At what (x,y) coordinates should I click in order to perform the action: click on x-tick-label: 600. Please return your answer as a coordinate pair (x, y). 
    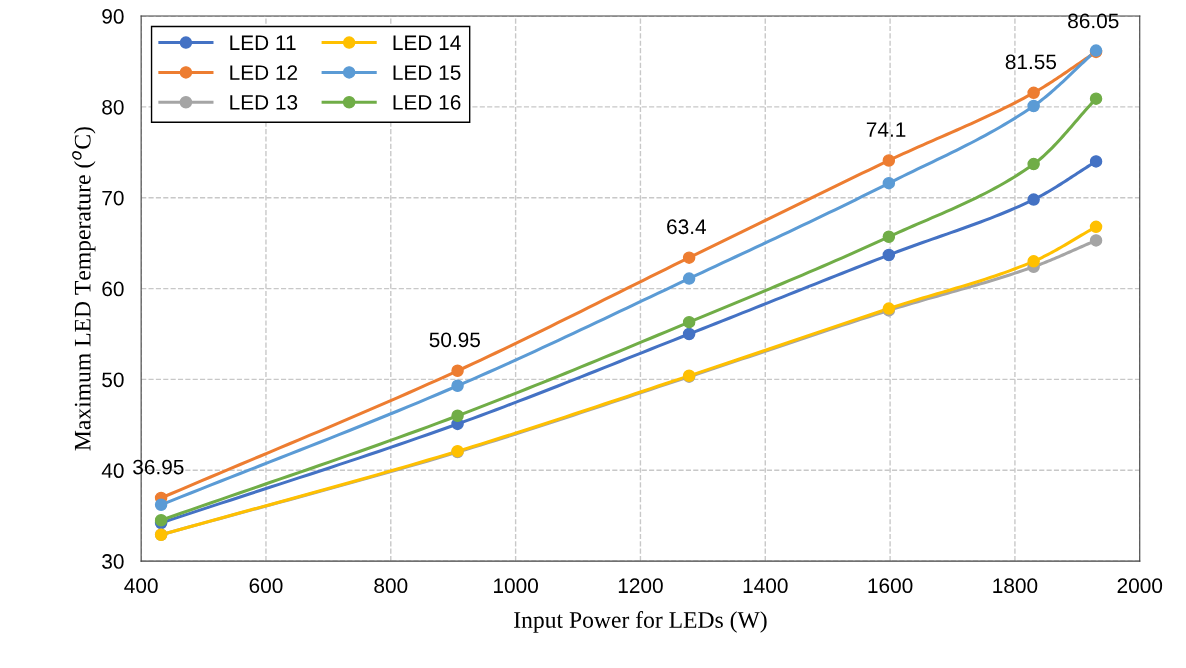
    Looking at the image, I should click on (266, 586).